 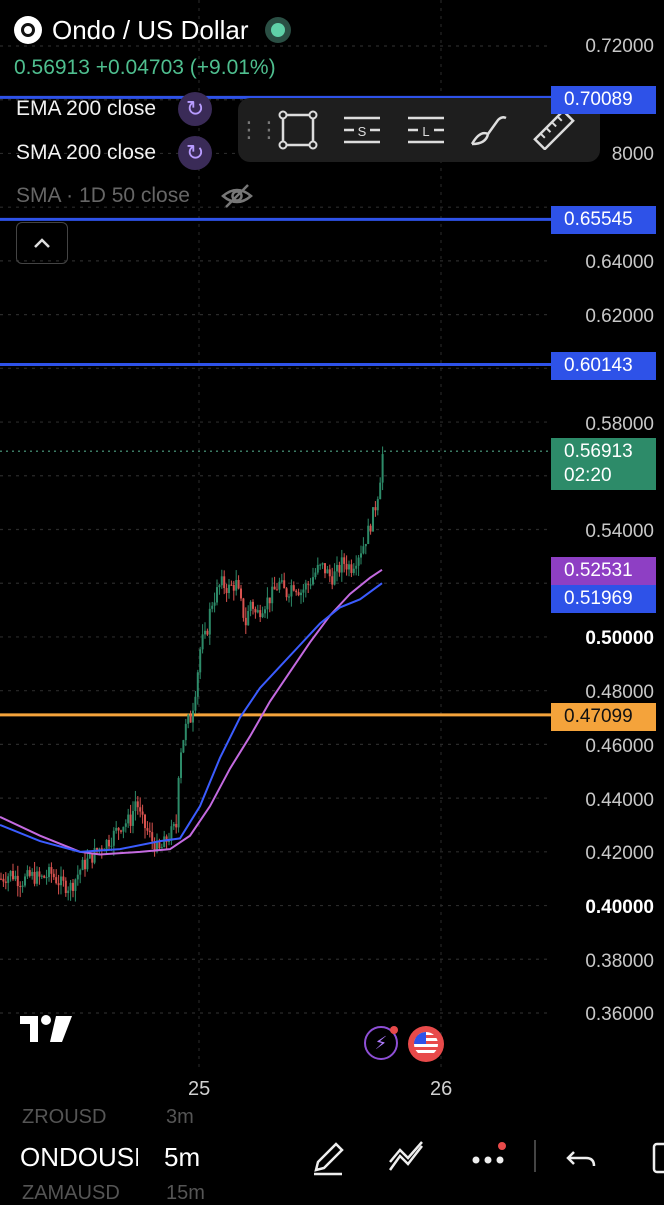 I want to click on axis-tick: 0.48000, so click(x=619, y=692).